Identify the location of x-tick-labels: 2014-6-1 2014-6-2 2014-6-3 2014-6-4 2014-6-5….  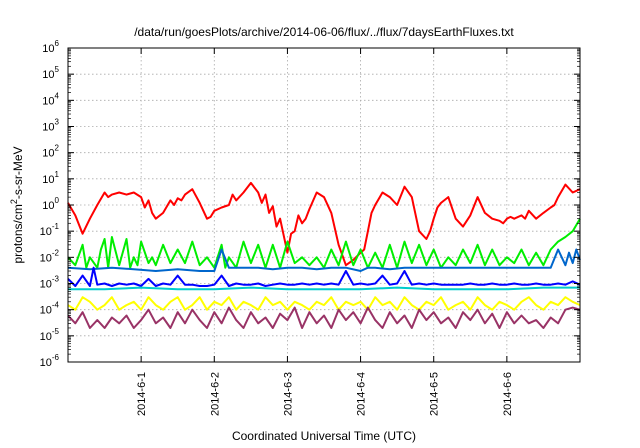
(325, 394).